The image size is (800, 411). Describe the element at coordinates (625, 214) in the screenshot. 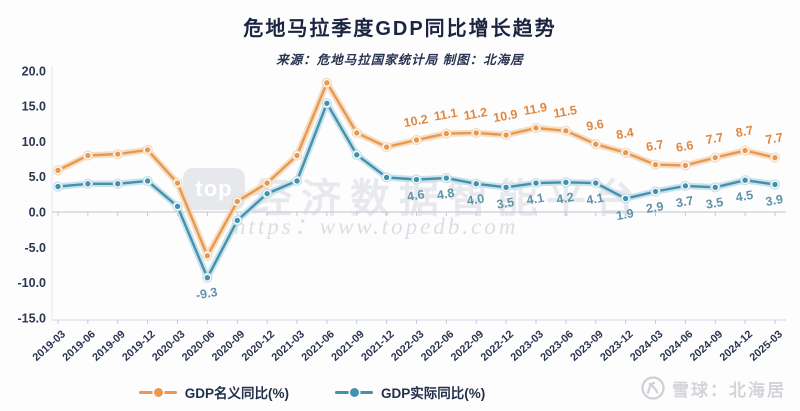

I see `data-label: 1.9` at that location.